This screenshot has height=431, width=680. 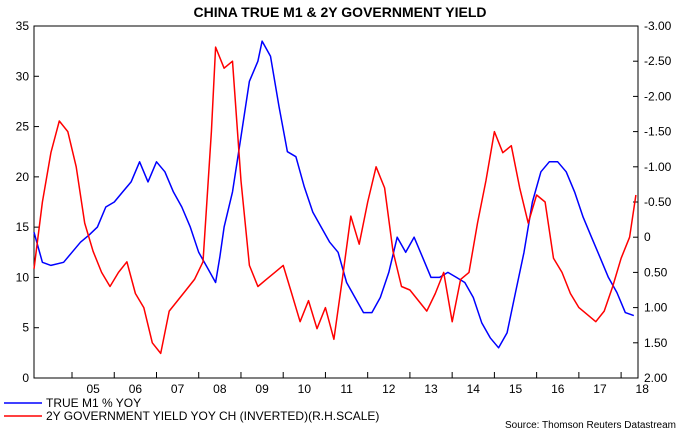 What do you see at coordinates (339, 12) in the screenshot?
I see `chart-title: CHINA TRUE M1 & 2Y GOVERNMENT YIELD` at bounding box center [339, 12].